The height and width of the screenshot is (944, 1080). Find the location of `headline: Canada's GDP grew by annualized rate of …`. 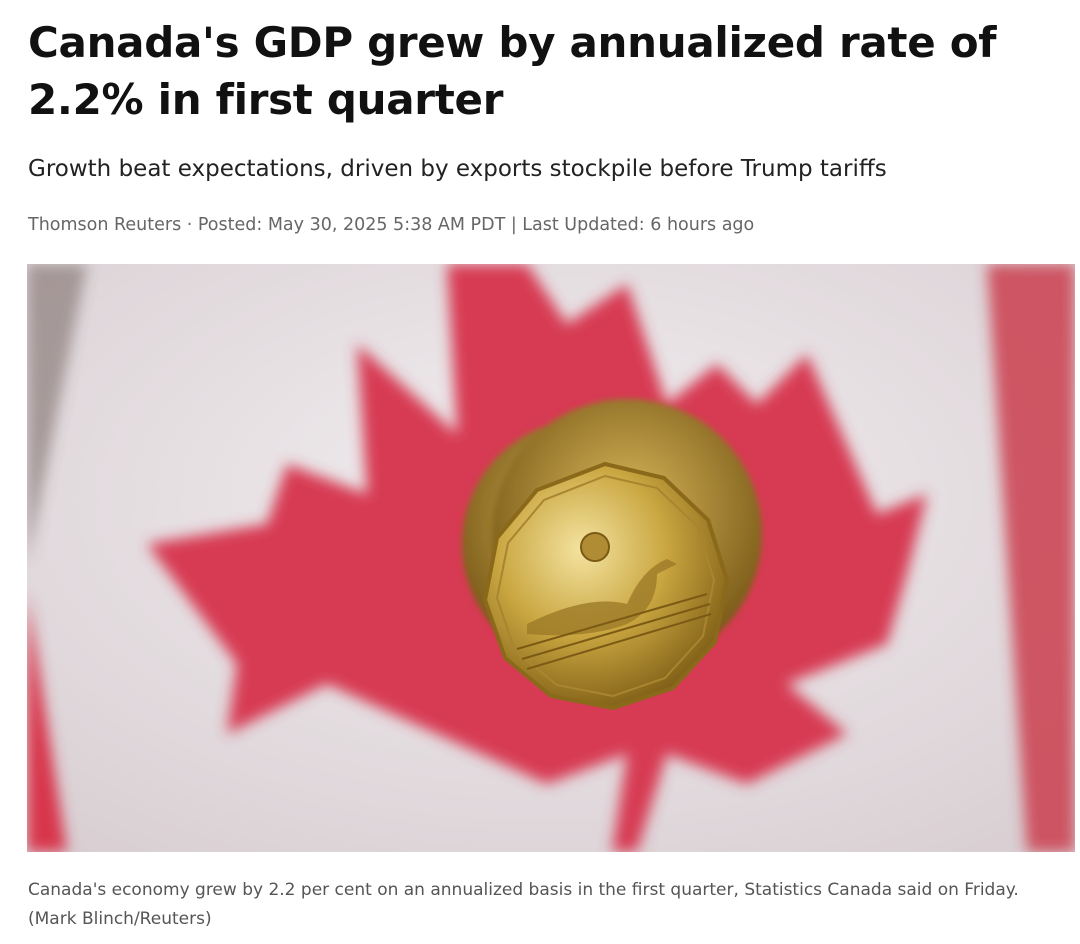

headline: Canada's GDP grew by annualized rate of … is located at coordinates (512, 71).